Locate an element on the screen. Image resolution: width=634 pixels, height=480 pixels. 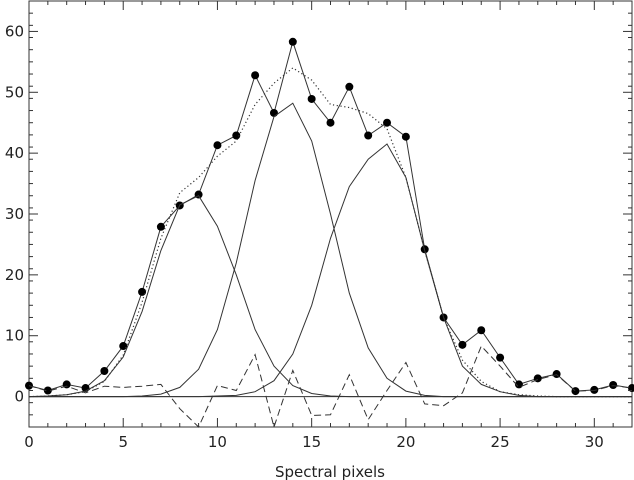
y-tick-label: 0 is located at coordinates (19, 397).